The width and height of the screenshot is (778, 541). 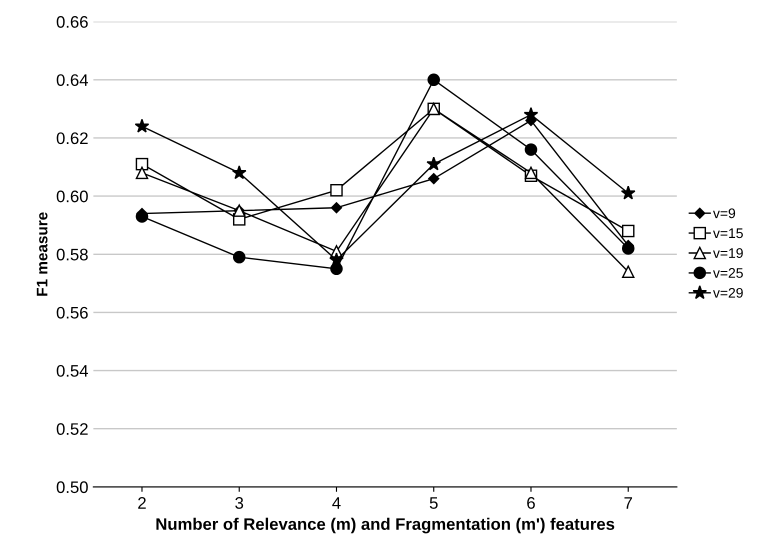 I want to click on y-tick-label: 0.50, so click(x=72, y=487).